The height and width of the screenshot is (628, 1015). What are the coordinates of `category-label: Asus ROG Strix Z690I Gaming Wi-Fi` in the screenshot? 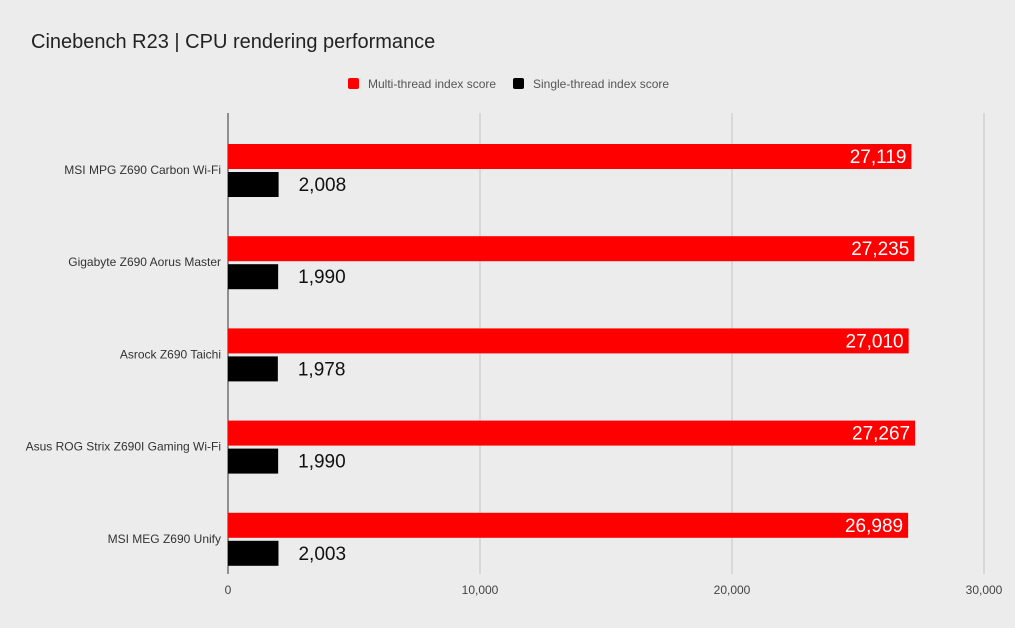 It's located at (123, 447).